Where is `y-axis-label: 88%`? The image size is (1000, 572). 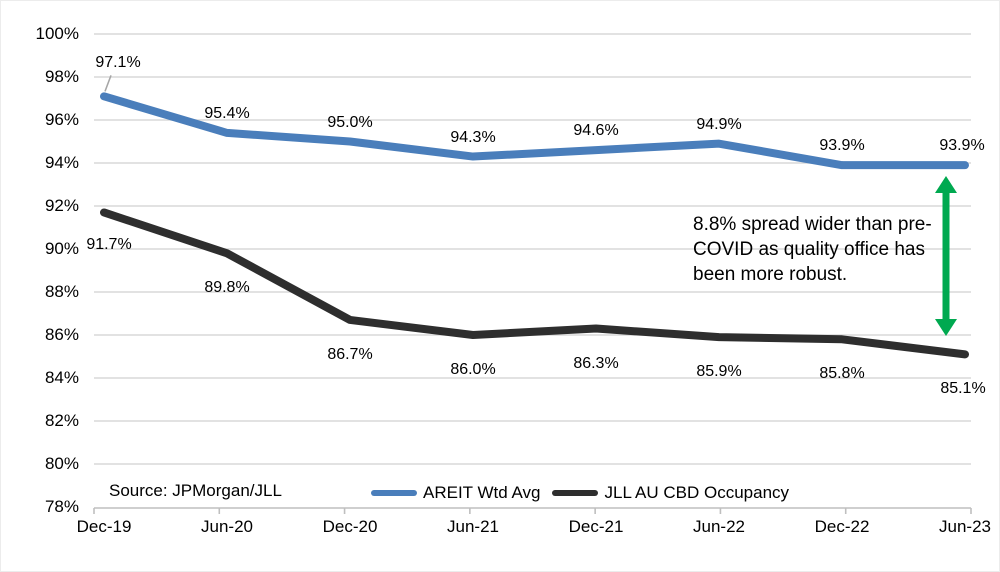
y-axis-label: 88% is located at coordinates (61, 291).